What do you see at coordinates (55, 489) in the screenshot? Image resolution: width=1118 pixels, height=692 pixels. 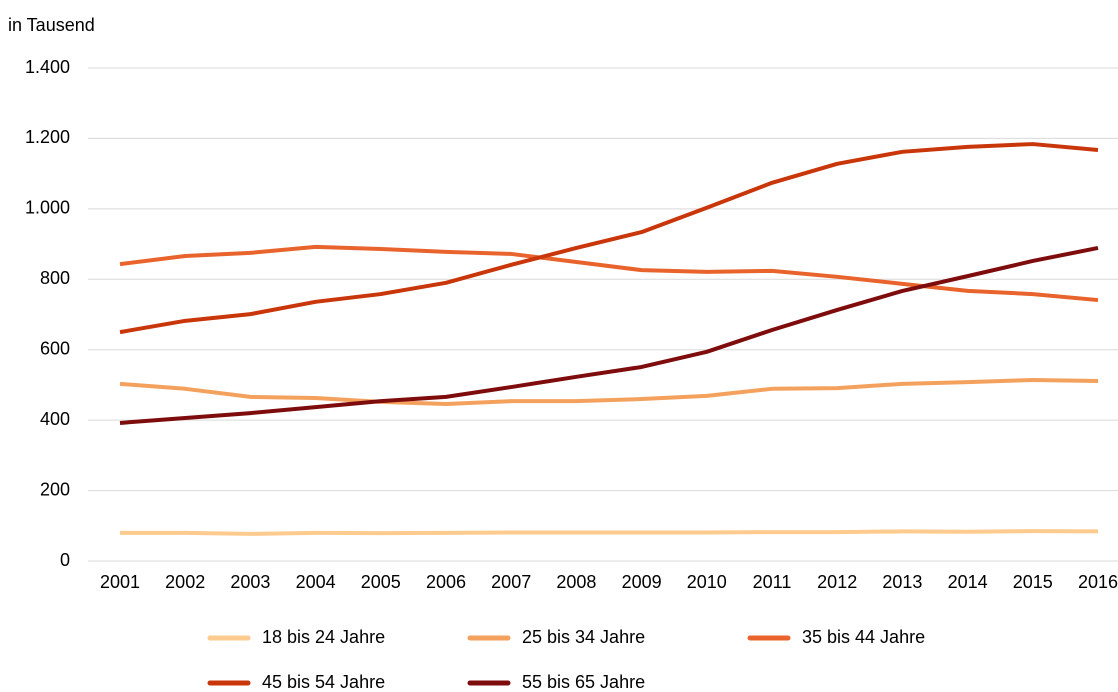 I see `y-tick-label: 200` at bounding box center [55, 489].